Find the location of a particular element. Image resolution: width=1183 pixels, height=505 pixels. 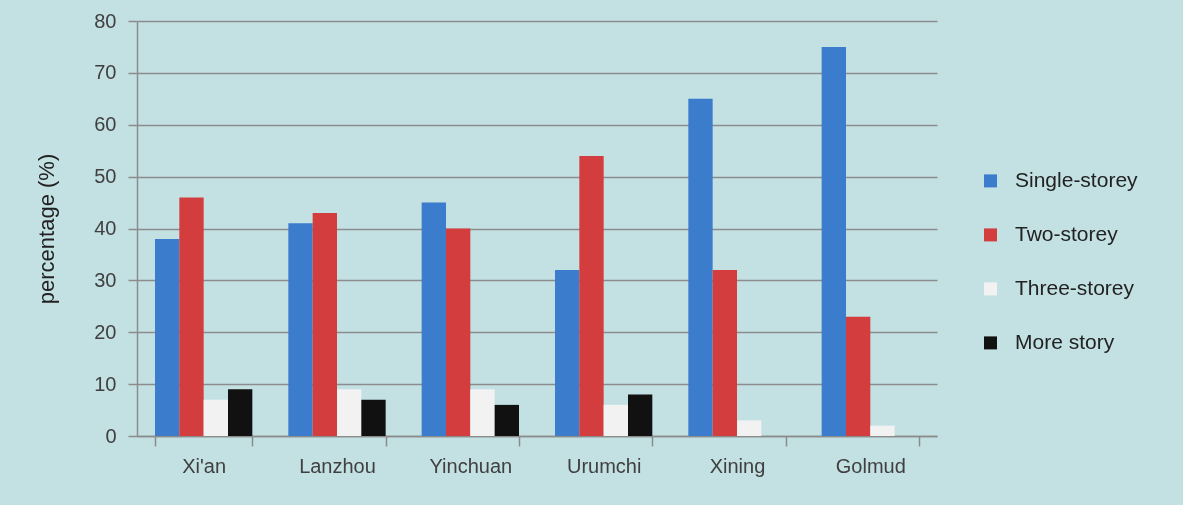

y-tick-label: 0 is located at coordinates (111, 435).